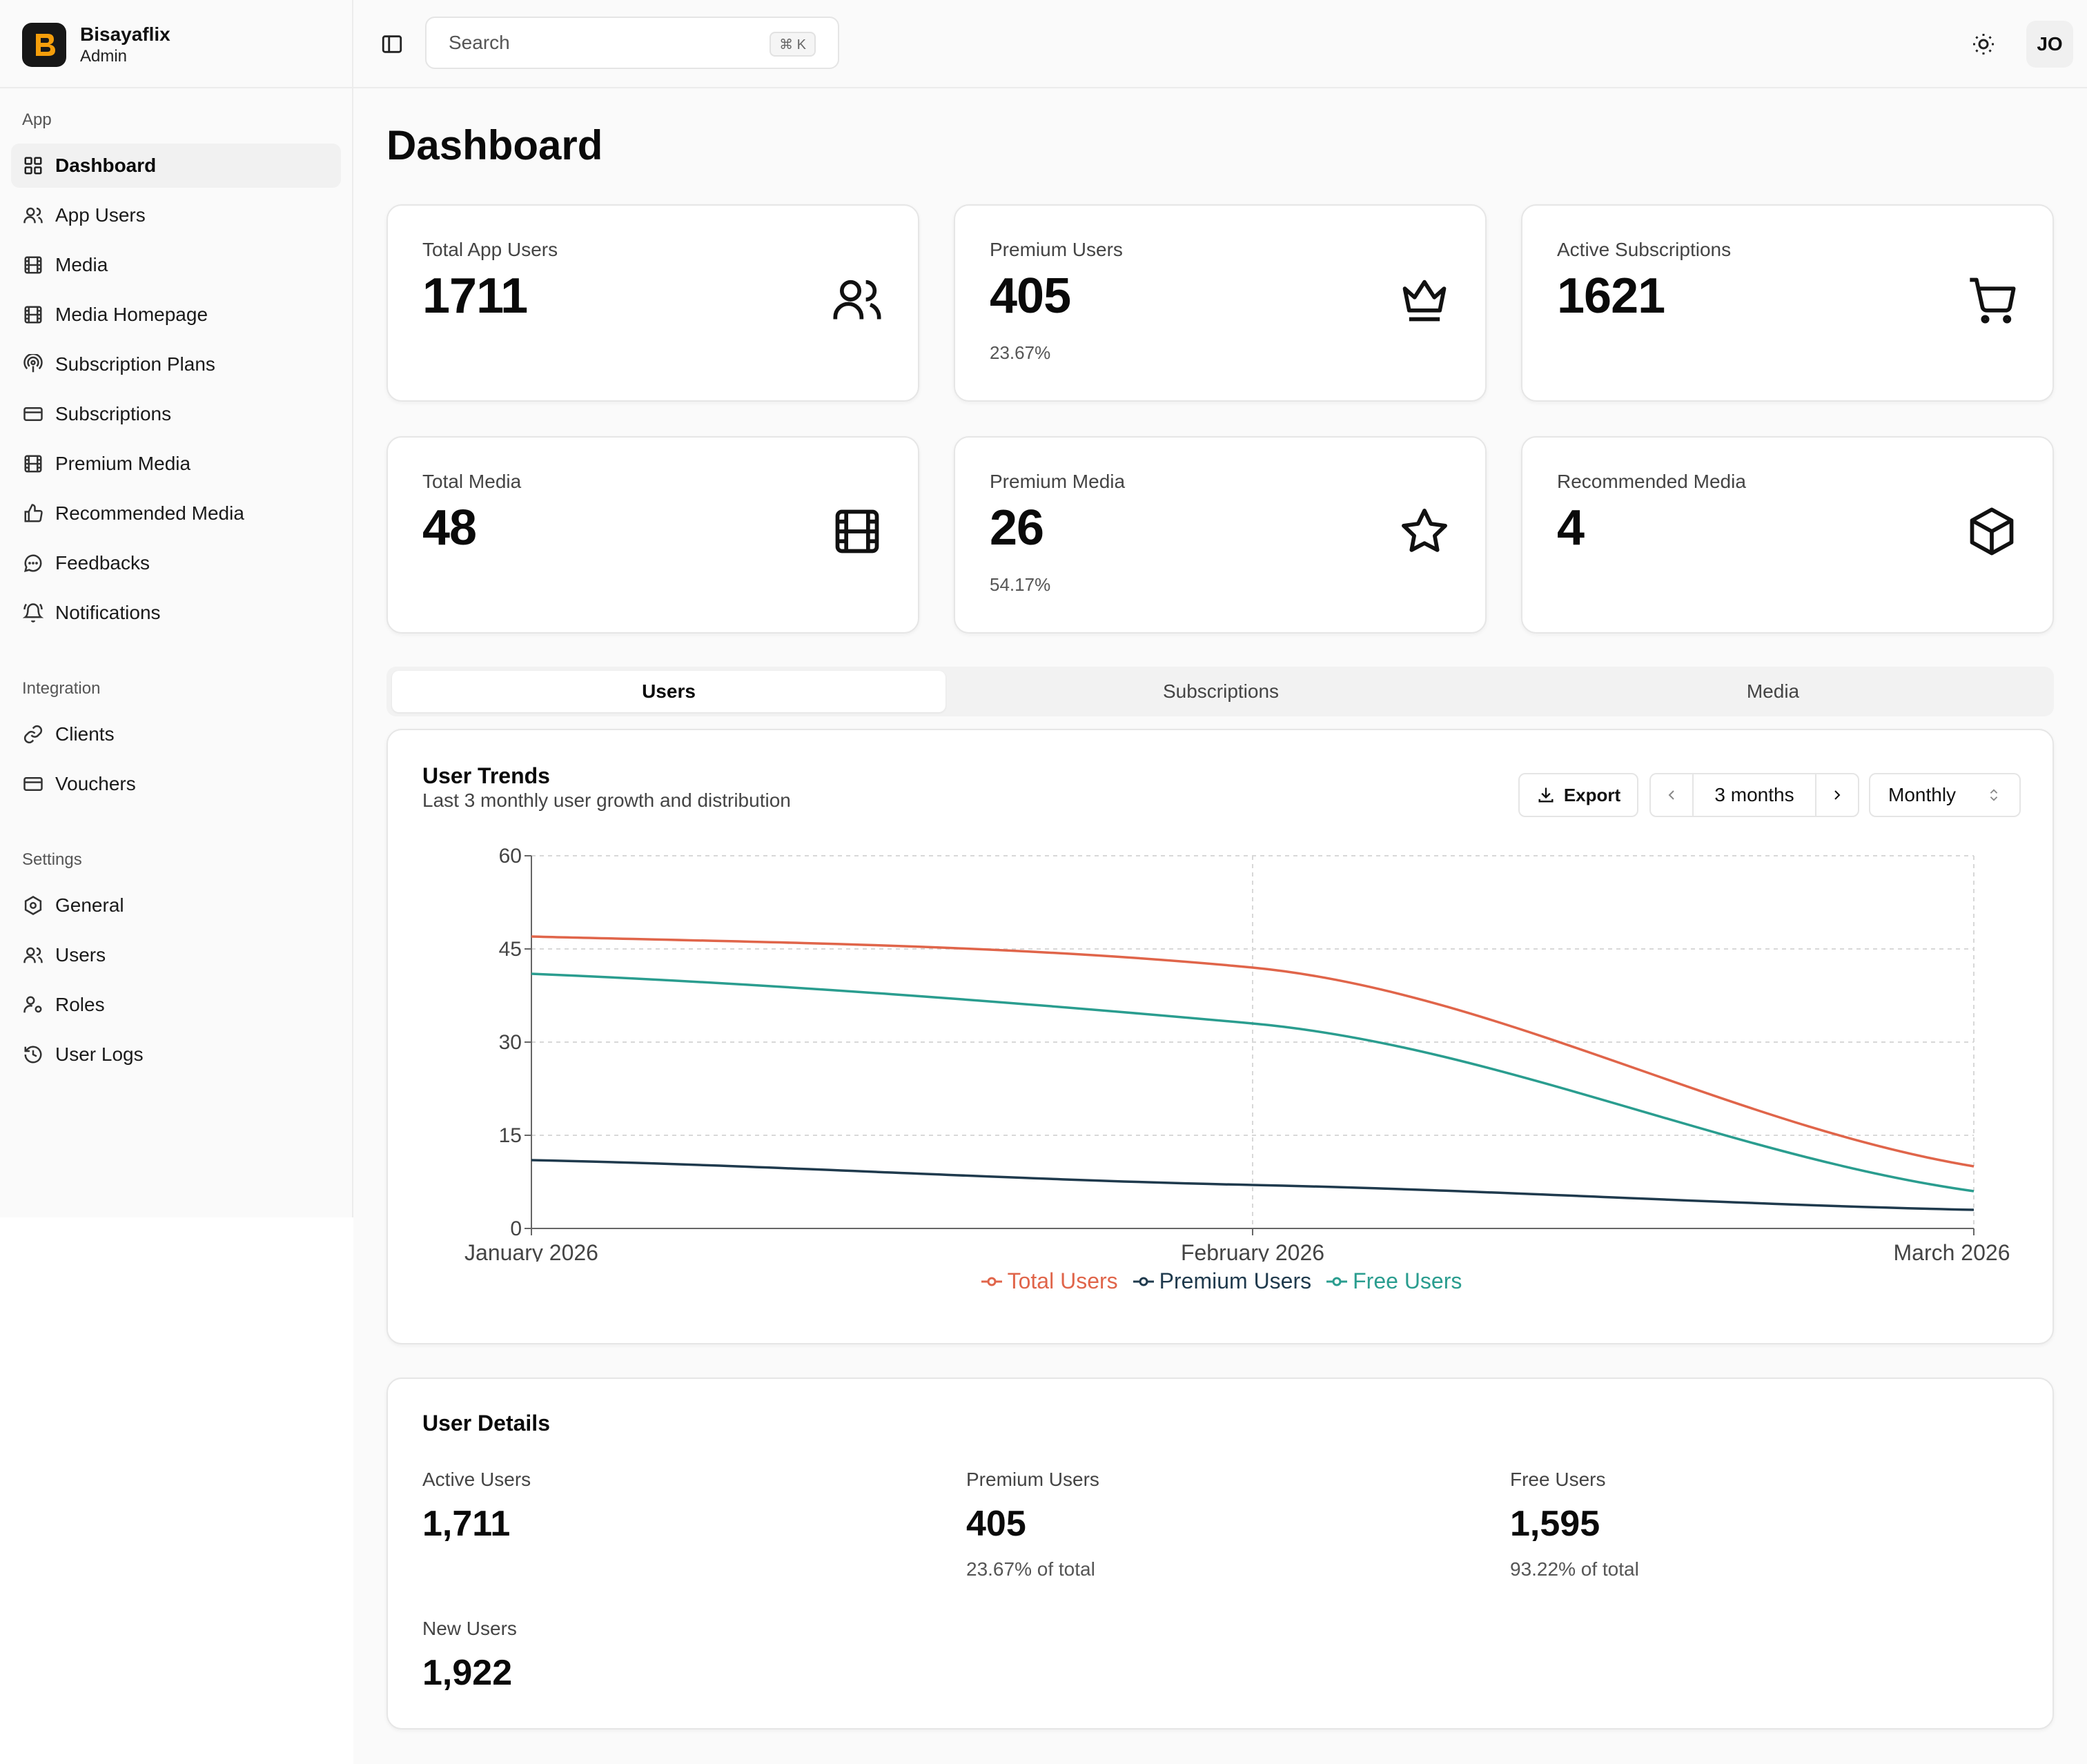 This screenshot has width=2087, height=1764. I want to click on range-next-button, so click(1836, 795).